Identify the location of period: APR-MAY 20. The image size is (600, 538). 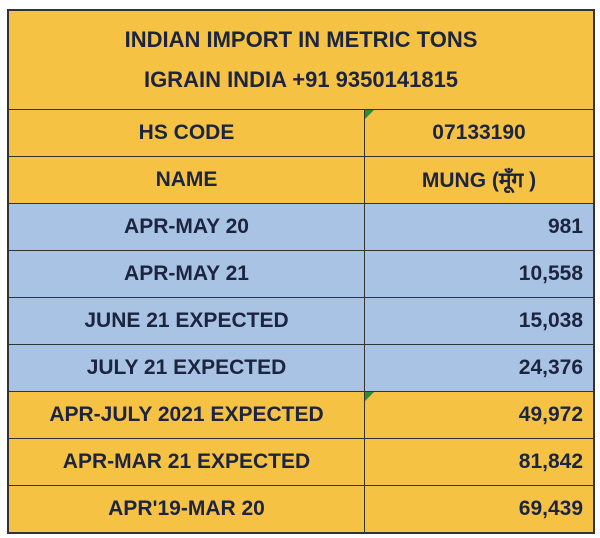
(186, 227).